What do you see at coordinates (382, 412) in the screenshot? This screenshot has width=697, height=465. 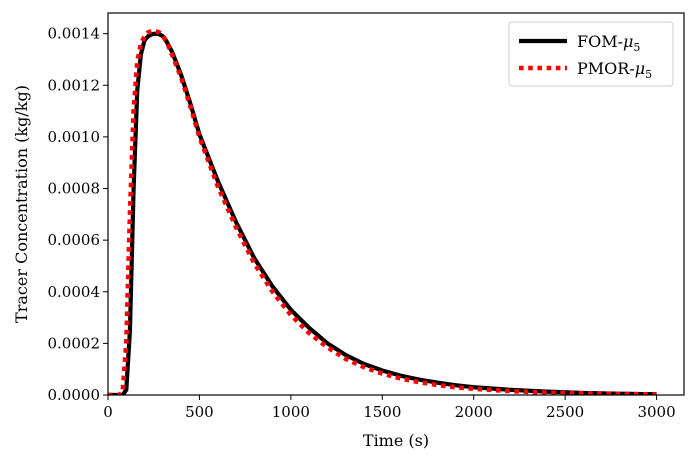 I see `x-tick-label: 1500` at bounding box center [382, 412].